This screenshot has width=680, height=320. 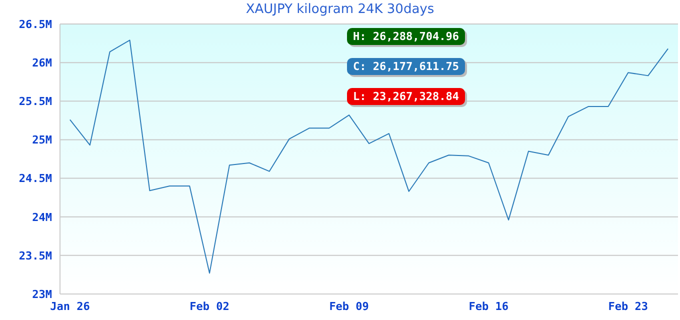 I want to click on chart-title: XAUJPY kilogram 24K 30days, so click(x=340, y=9).